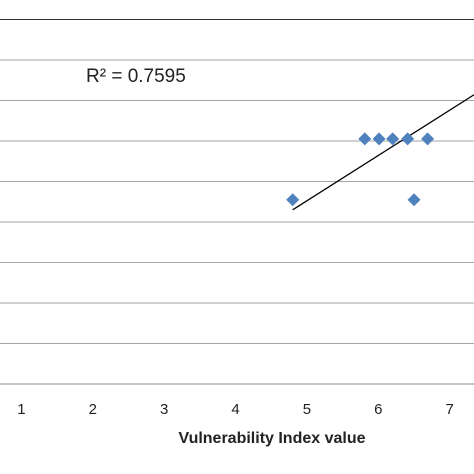  What do you see at coordinates (383, 152) in the screenshot?
I see `trendline` at bounding box center [383, 152].